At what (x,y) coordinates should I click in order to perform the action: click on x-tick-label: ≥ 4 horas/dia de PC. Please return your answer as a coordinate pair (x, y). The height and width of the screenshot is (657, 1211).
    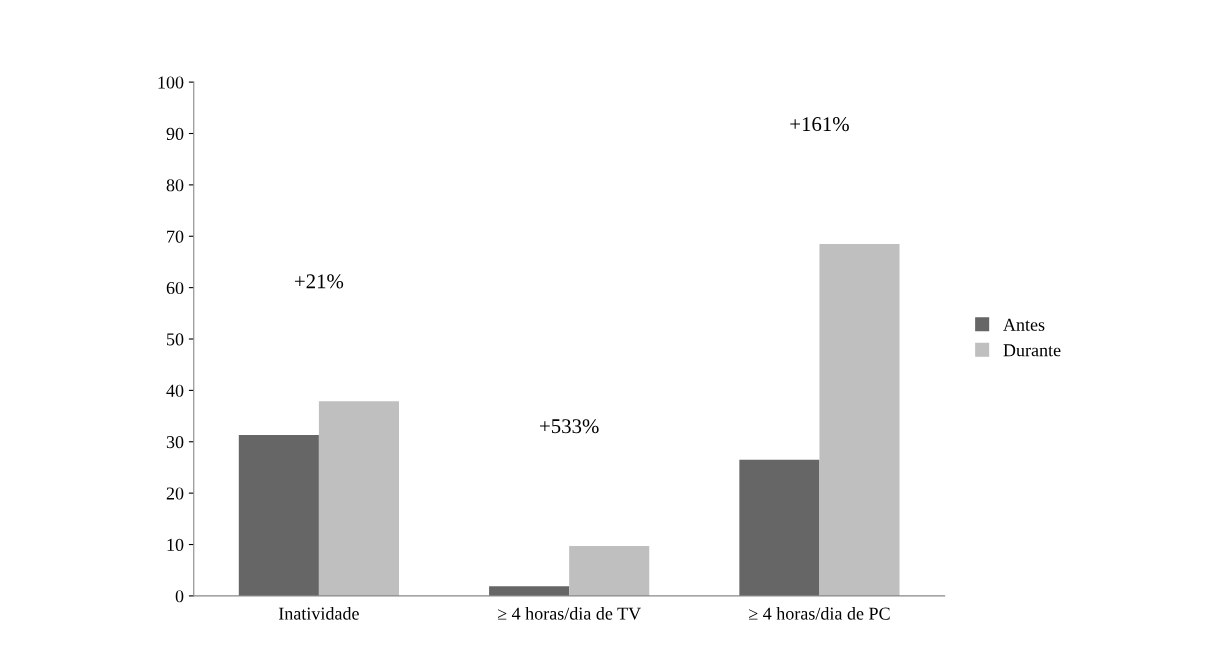
    Looking at the image, I should click on (819, 613).